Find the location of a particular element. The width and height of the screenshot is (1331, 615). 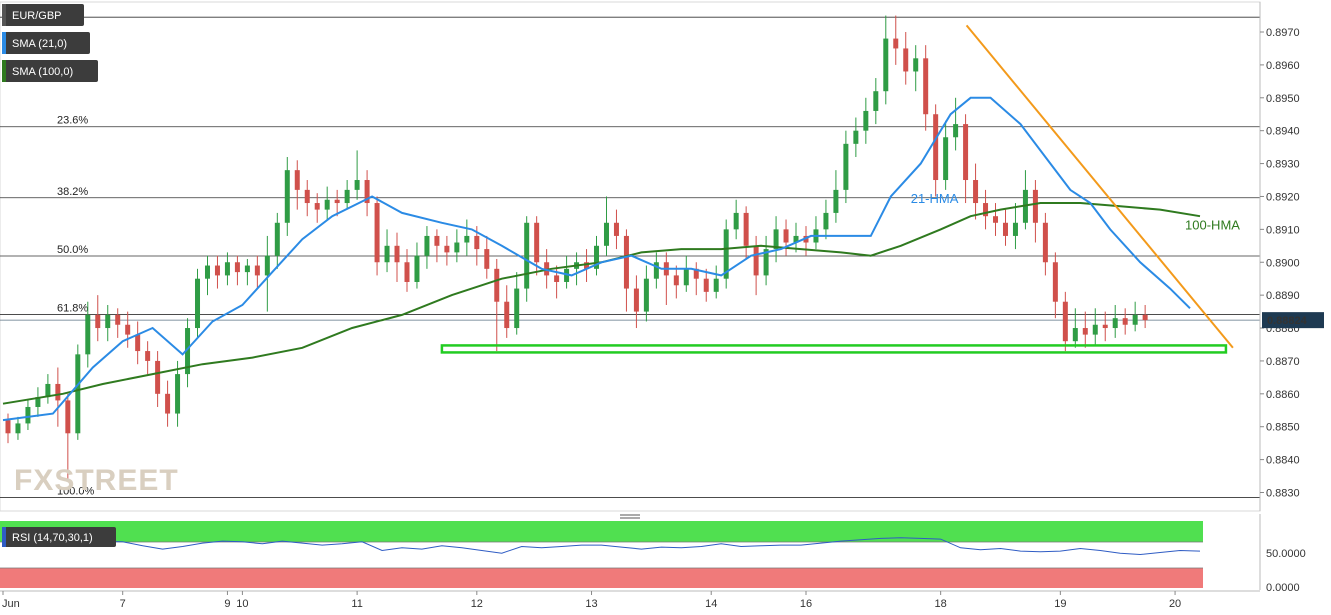

rsi-overbought-zone is located at coordinates (601, 531).